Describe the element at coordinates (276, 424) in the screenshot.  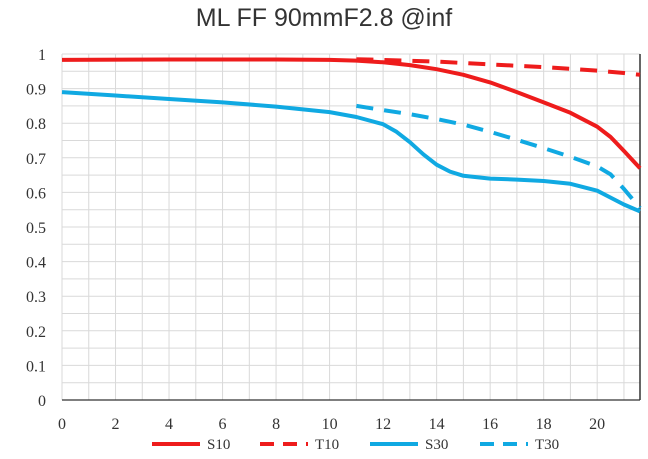
I see `x-tick-label: 8` at that location.